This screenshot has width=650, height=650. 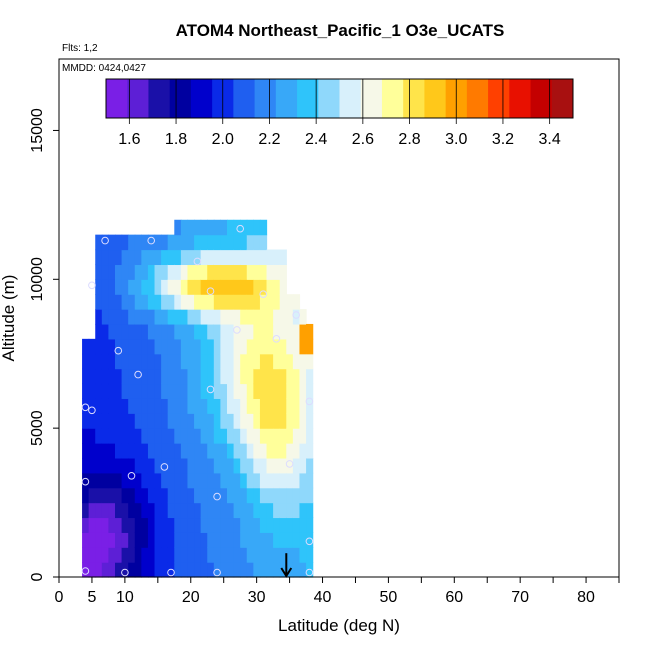 I want to click on y-tick-label: 0, so click(x=37, y=576).